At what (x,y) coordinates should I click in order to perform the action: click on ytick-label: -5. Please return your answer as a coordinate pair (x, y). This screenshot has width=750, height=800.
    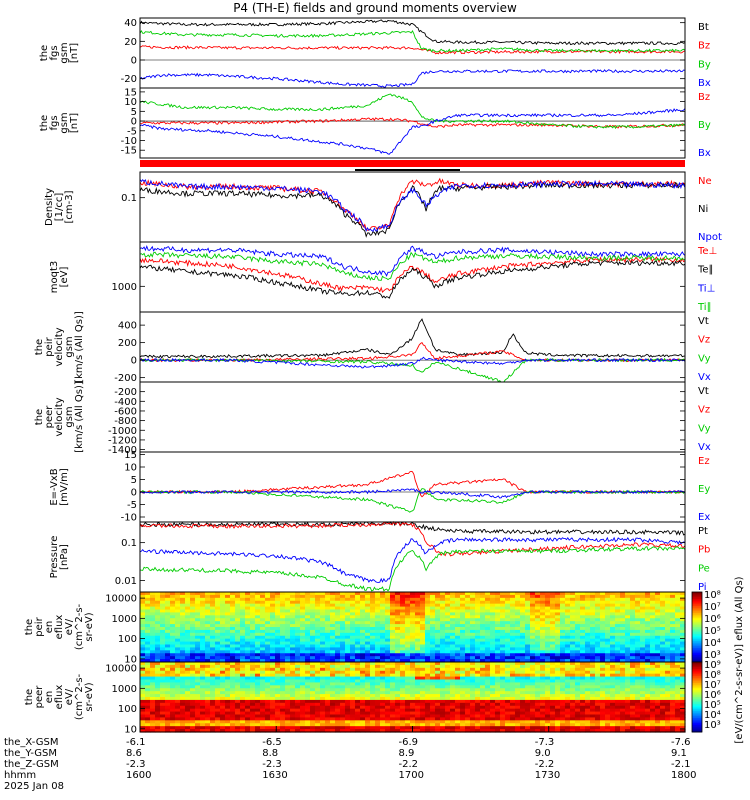
    Looking at the image, I should click on (132, 505).